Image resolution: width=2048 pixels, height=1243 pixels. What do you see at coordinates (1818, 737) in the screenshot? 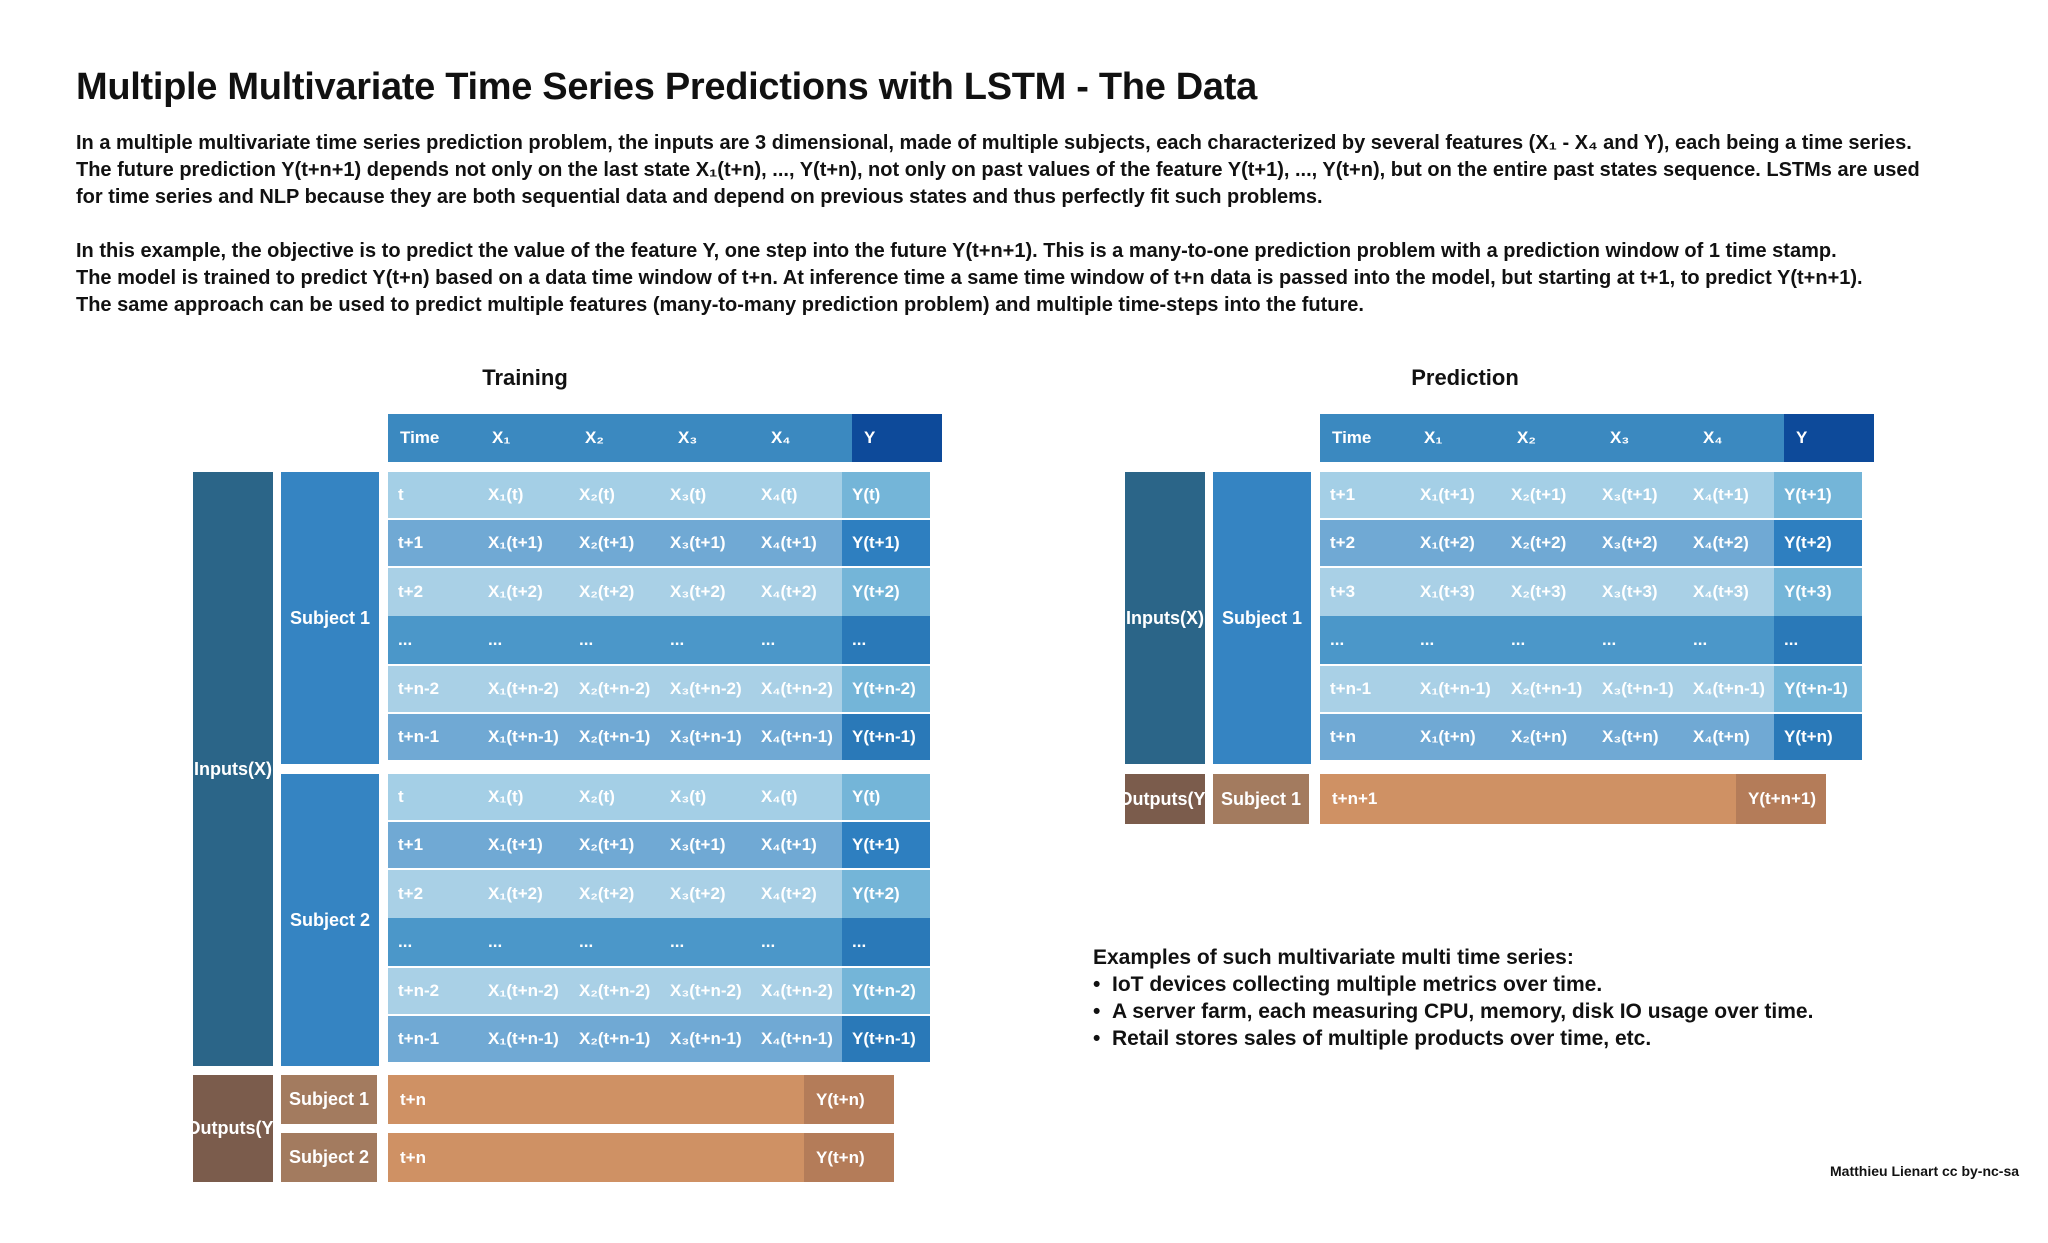
I see `y-cell: Y(t+n)` at bounding box center [1818, 737].